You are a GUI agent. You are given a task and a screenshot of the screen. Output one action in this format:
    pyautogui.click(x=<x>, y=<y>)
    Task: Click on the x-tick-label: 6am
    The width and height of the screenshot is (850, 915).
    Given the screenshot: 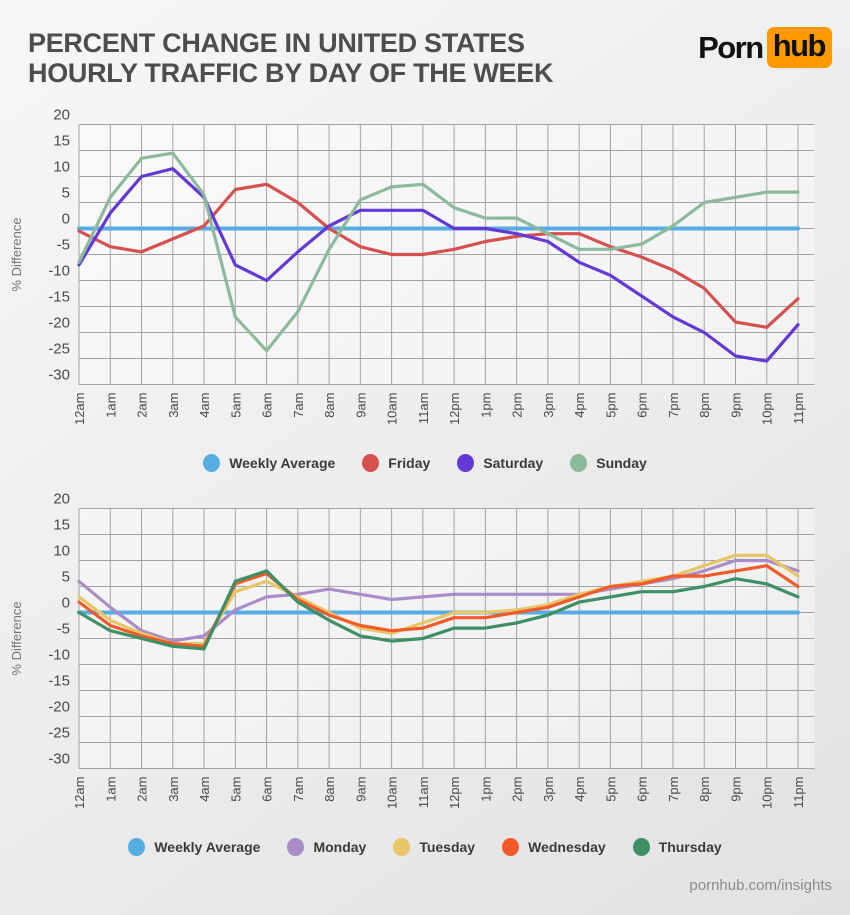 What is the action you would take?
    pyautogui.click(x=267, y=405)
    